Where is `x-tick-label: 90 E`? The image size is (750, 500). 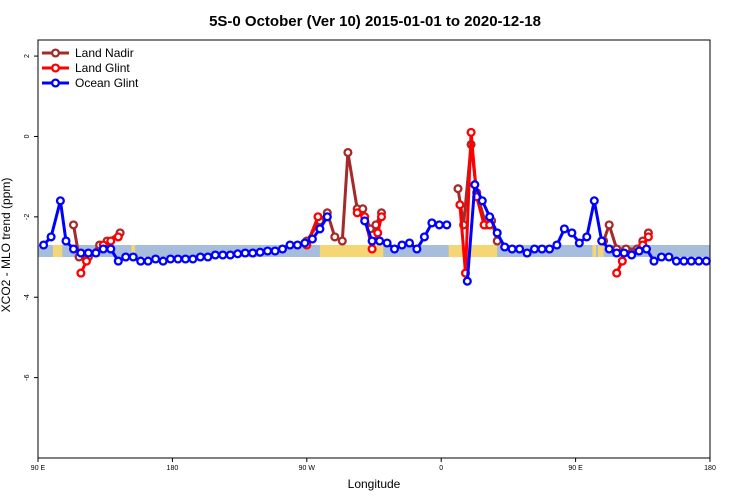
x-tick-label: 90 E is located at coordinates (575, 468).